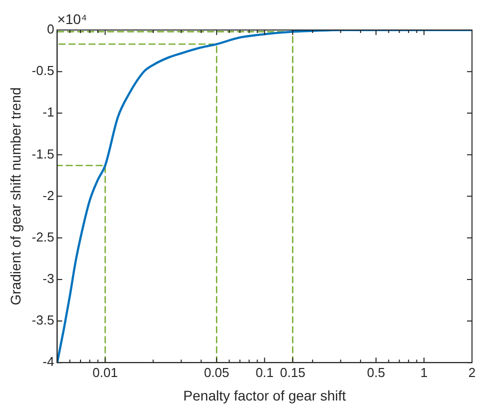  Describe the element at coordinates (43, 320) in the screenshot. I see `y-tick-label: -3.5` at that location.